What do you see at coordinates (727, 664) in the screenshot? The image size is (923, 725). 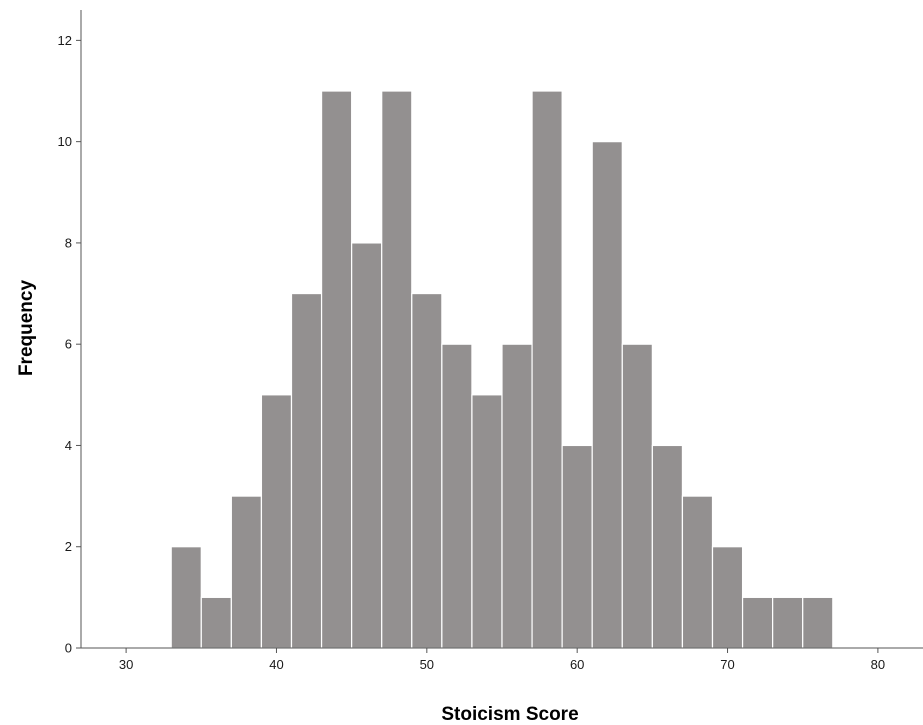 I see `x-tick-label-70: 70` at bounding box center [727, 664].